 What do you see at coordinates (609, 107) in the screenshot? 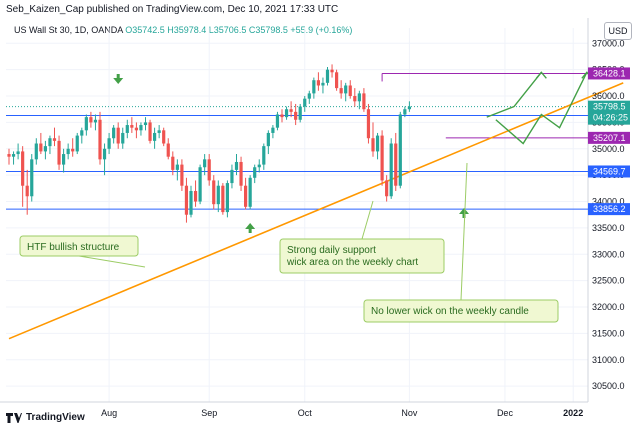
I see `last-price-label: 35798.5` at bounding box center [609, 107].